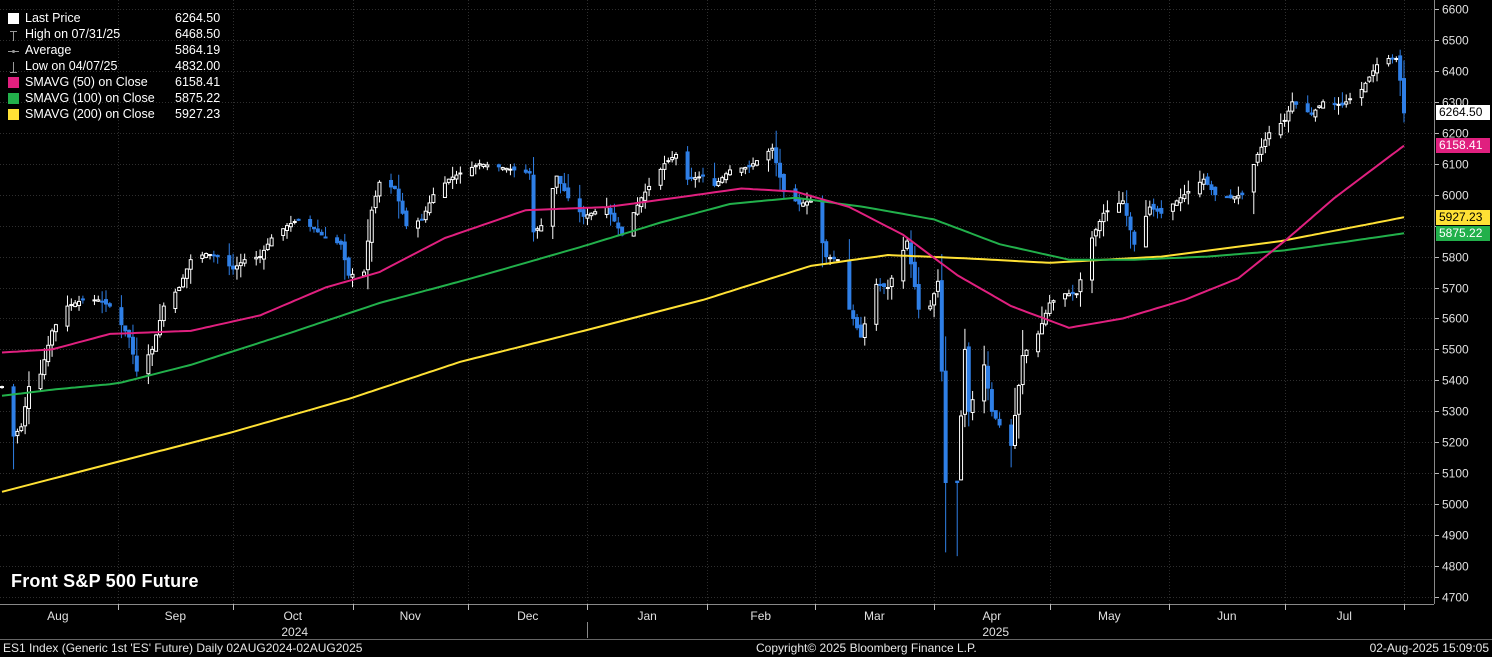 Image resolution: width=1492 pixels, height=657 pixels. What do you see at coordinates (1455, 536) in the screenshot?
I see `y-tick-label: 4900` at bounding box center [1455, 536].